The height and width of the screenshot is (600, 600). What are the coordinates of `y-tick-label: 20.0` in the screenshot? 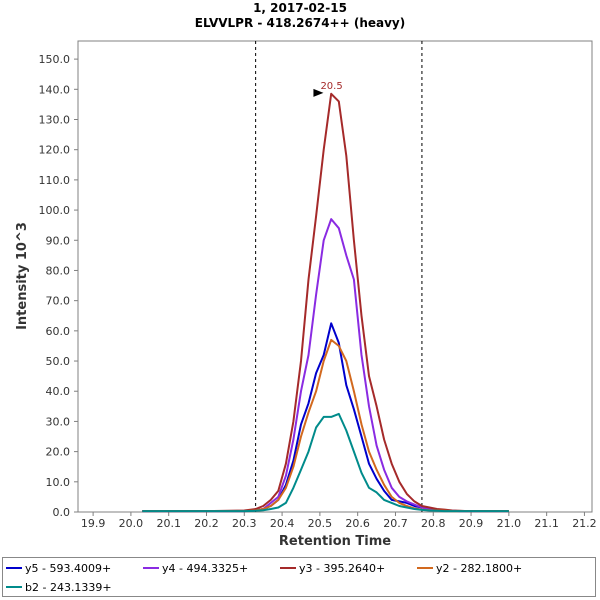 It's located at (58, 452).